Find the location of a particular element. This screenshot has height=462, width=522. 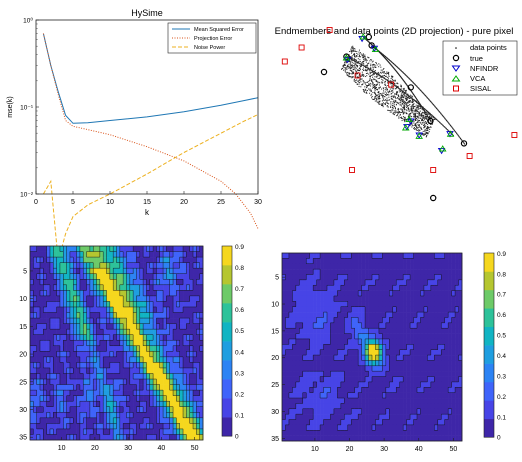

marker-true is located at coordinates (368, 37).